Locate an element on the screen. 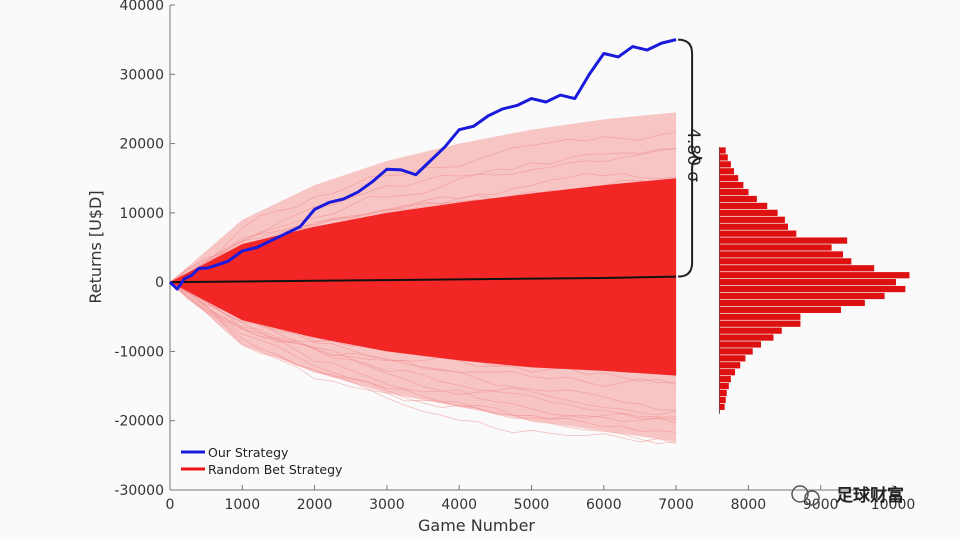 This screenshot has width=960, height=539. legend-label-random-bet: Random Bet Strategy is located at coordinates (275, 469).